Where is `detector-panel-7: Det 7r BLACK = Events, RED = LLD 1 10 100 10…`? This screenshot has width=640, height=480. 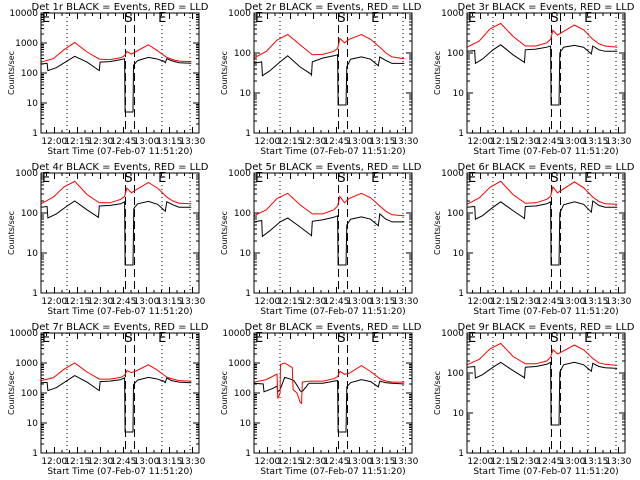 detector-panel-7: Det 7r BLACK = Events, RED = LLD 1 10 100 10… is located at coordinates (108, 399).